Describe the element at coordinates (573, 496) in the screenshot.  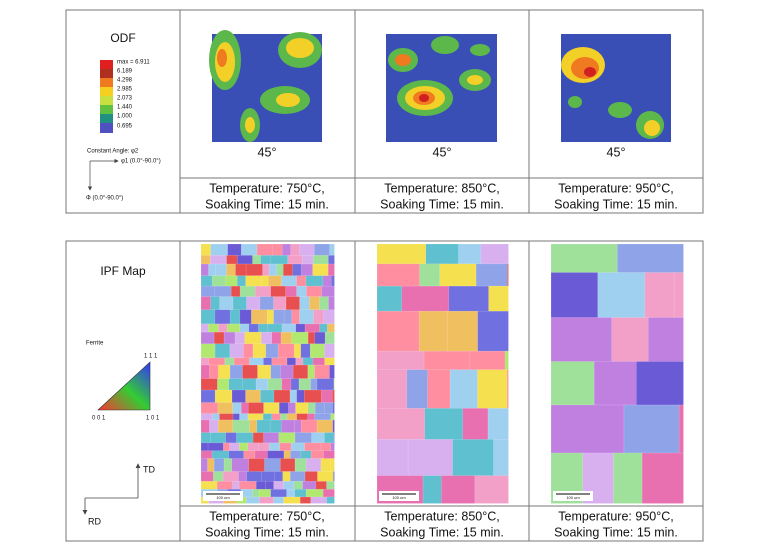
I see `scale-box` at that location.